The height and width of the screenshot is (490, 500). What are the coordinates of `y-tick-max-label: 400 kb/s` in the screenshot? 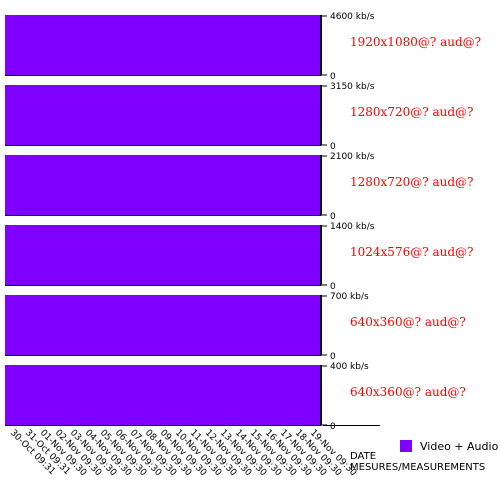 It's located at (349, 367).